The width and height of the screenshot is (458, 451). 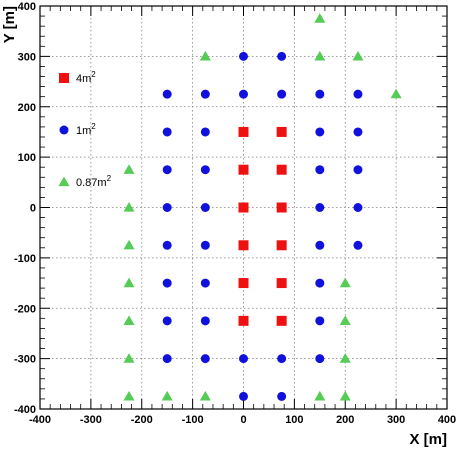 What do you see at coordinates (25, 360) in the screenshot?
I see `y-tick-label: -300` at bounding box center [25, 360].